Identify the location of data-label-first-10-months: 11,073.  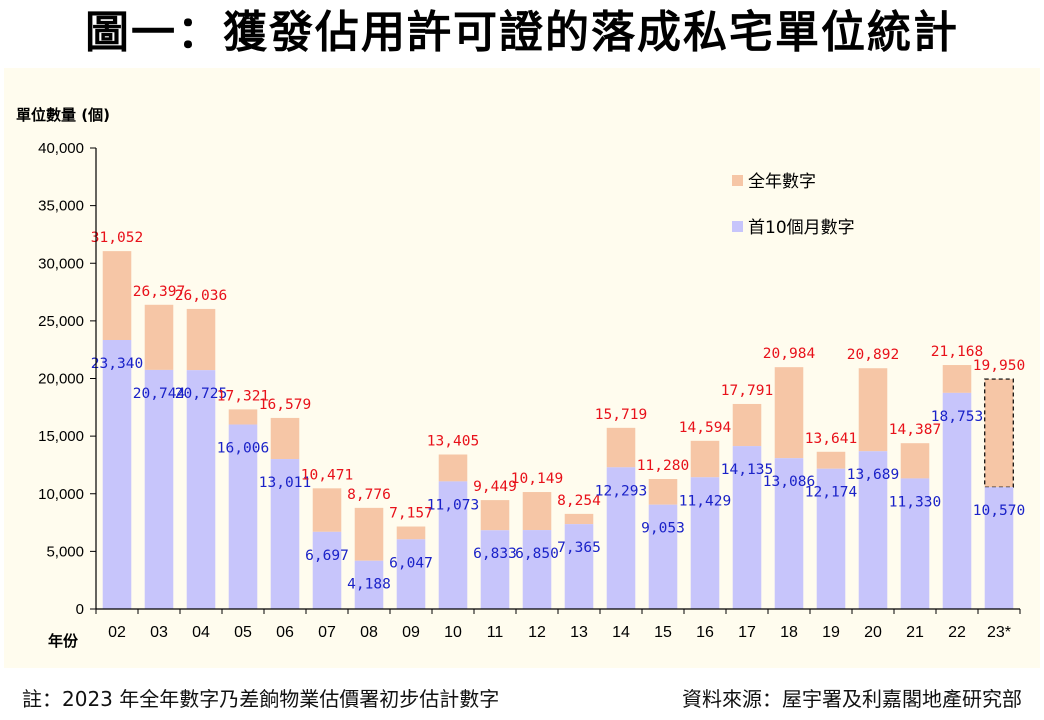
(453, 505).